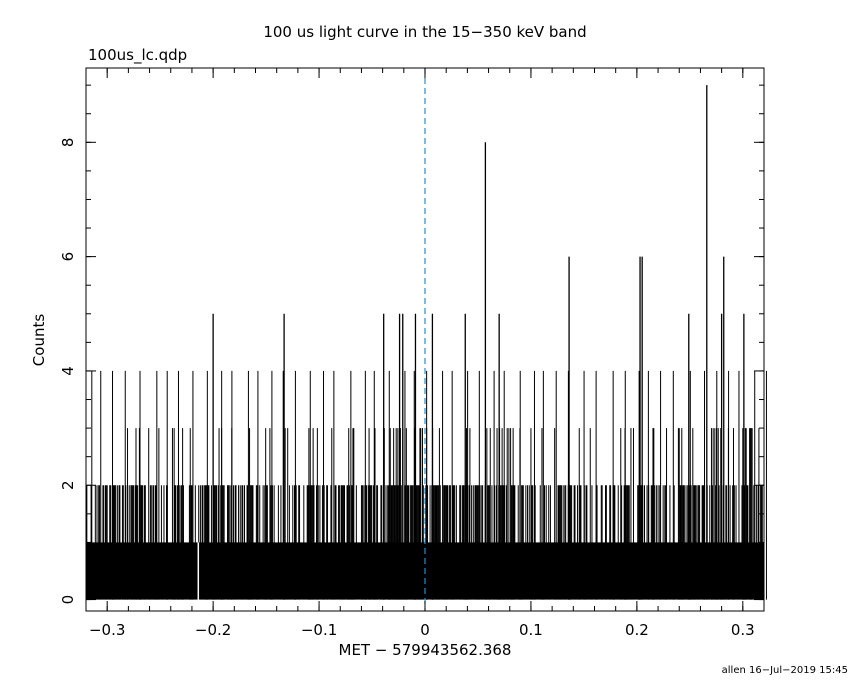 Image resolution: width=850 pixels, height=680 pixels. What do you see at coordinates (107, 630) in the screenshot?
I see `x-tick-label: −0.3` at bounding box center [107, 630].